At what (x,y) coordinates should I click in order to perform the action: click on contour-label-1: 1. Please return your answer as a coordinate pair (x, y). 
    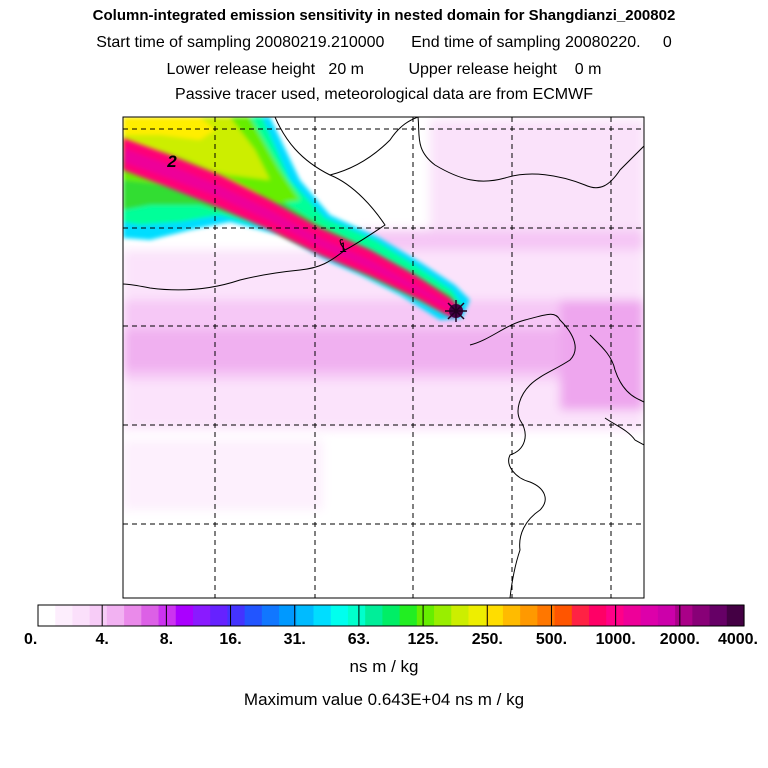
    Looking at the image, I should click on (343, 247).